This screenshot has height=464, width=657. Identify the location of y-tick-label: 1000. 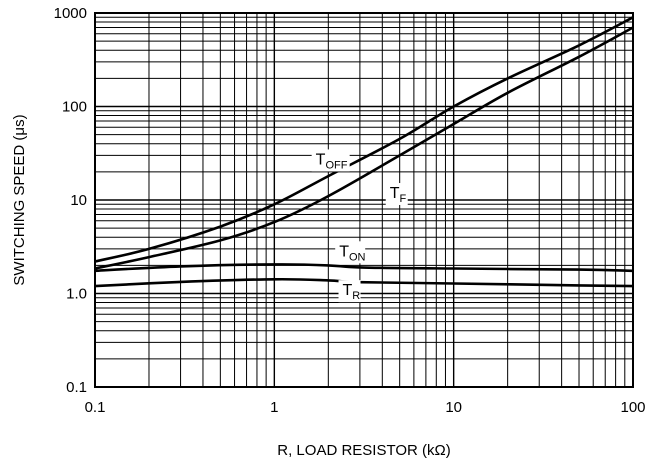
(70, 13).